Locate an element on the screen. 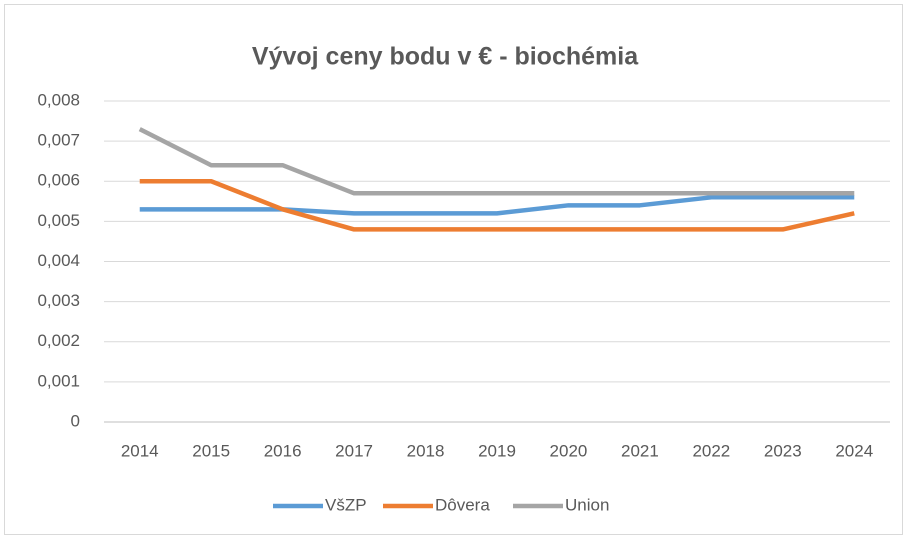 The width and height of the screenshot is (907, 544). y-tick-label: 0,007 is located at coordinates (58, 140).